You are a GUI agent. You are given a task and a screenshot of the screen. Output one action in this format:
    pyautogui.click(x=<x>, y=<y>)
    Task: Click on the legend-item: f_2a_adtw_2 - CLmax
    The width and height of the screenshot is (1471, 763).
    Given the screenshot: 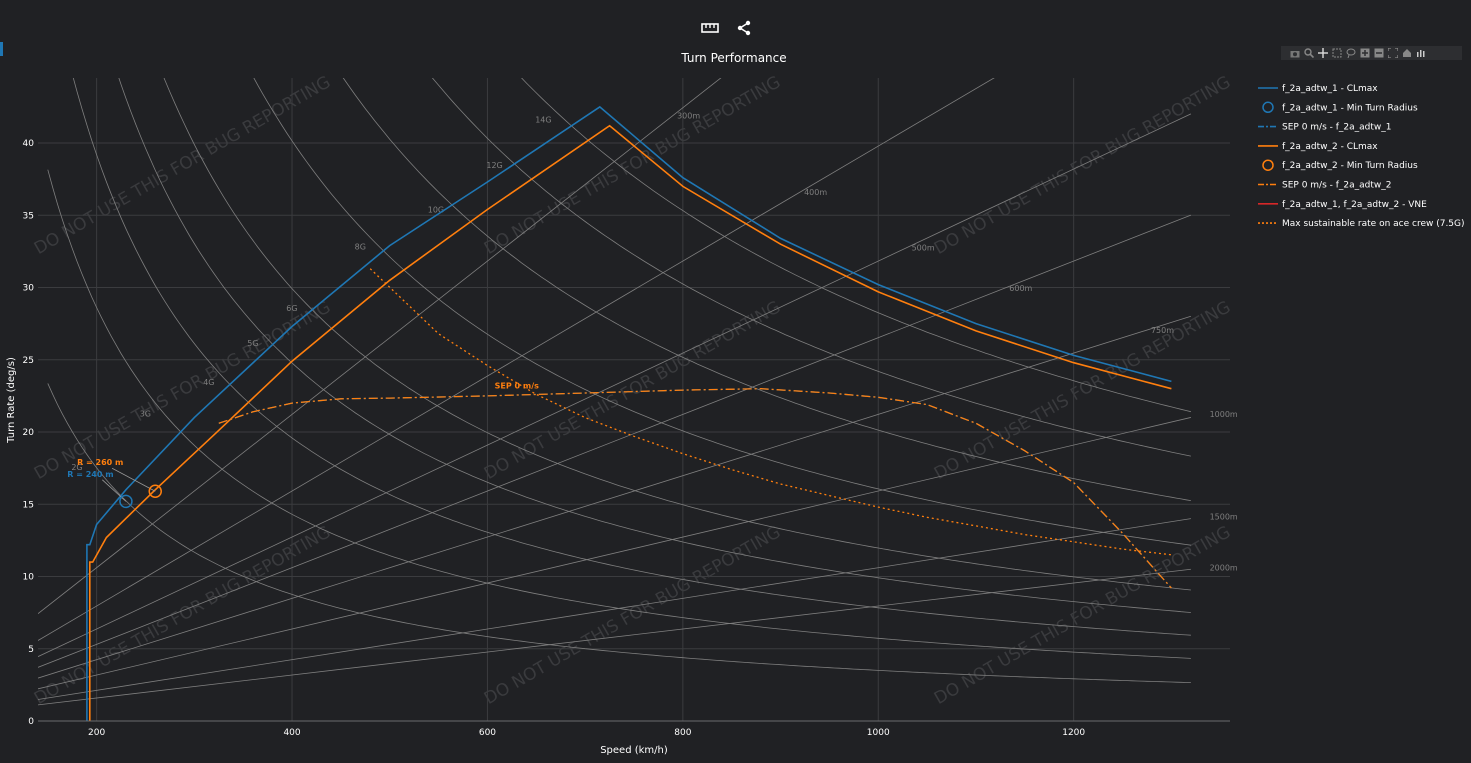 What is the action you would take?
    pyautogui.click(x=1318, y=147)
    